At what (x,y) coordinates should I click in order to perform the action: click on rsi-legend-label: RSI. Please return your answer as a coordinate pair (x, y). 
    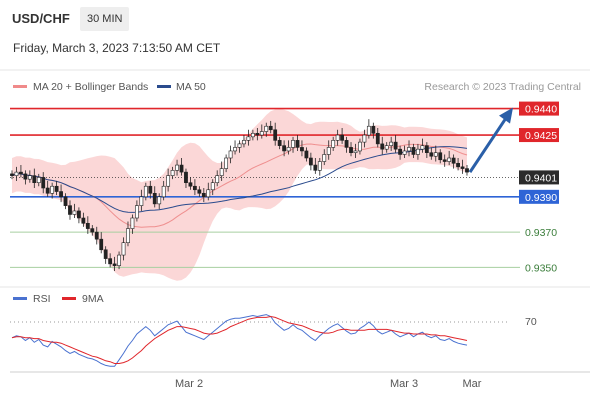
    Looking at the image, I should click on (42, 299).